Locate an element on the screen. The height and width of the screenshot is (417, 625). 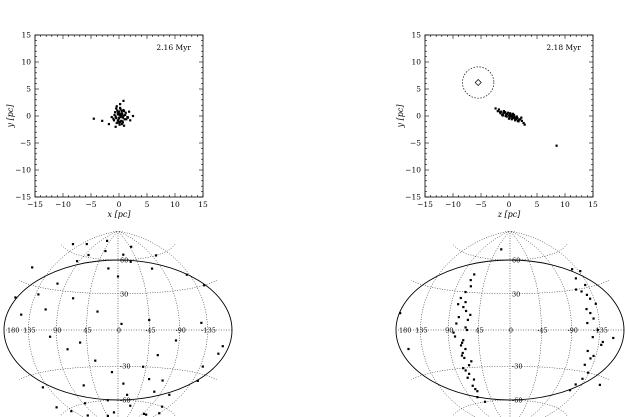
longitude-label: -45 is located at coordinates (542, 331).